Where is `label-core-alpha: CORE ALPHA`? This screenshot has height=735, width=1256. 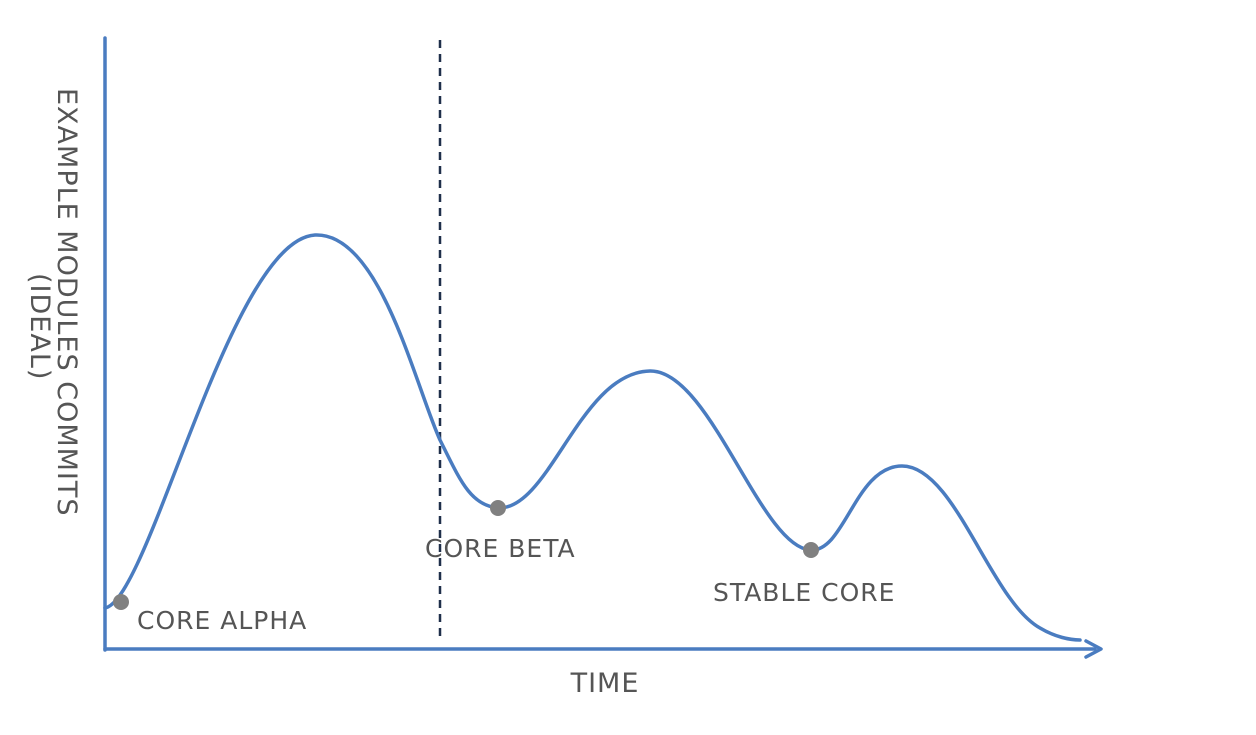
label-core-alpha: CORE ALPHA is located at coordinates (222, 620).